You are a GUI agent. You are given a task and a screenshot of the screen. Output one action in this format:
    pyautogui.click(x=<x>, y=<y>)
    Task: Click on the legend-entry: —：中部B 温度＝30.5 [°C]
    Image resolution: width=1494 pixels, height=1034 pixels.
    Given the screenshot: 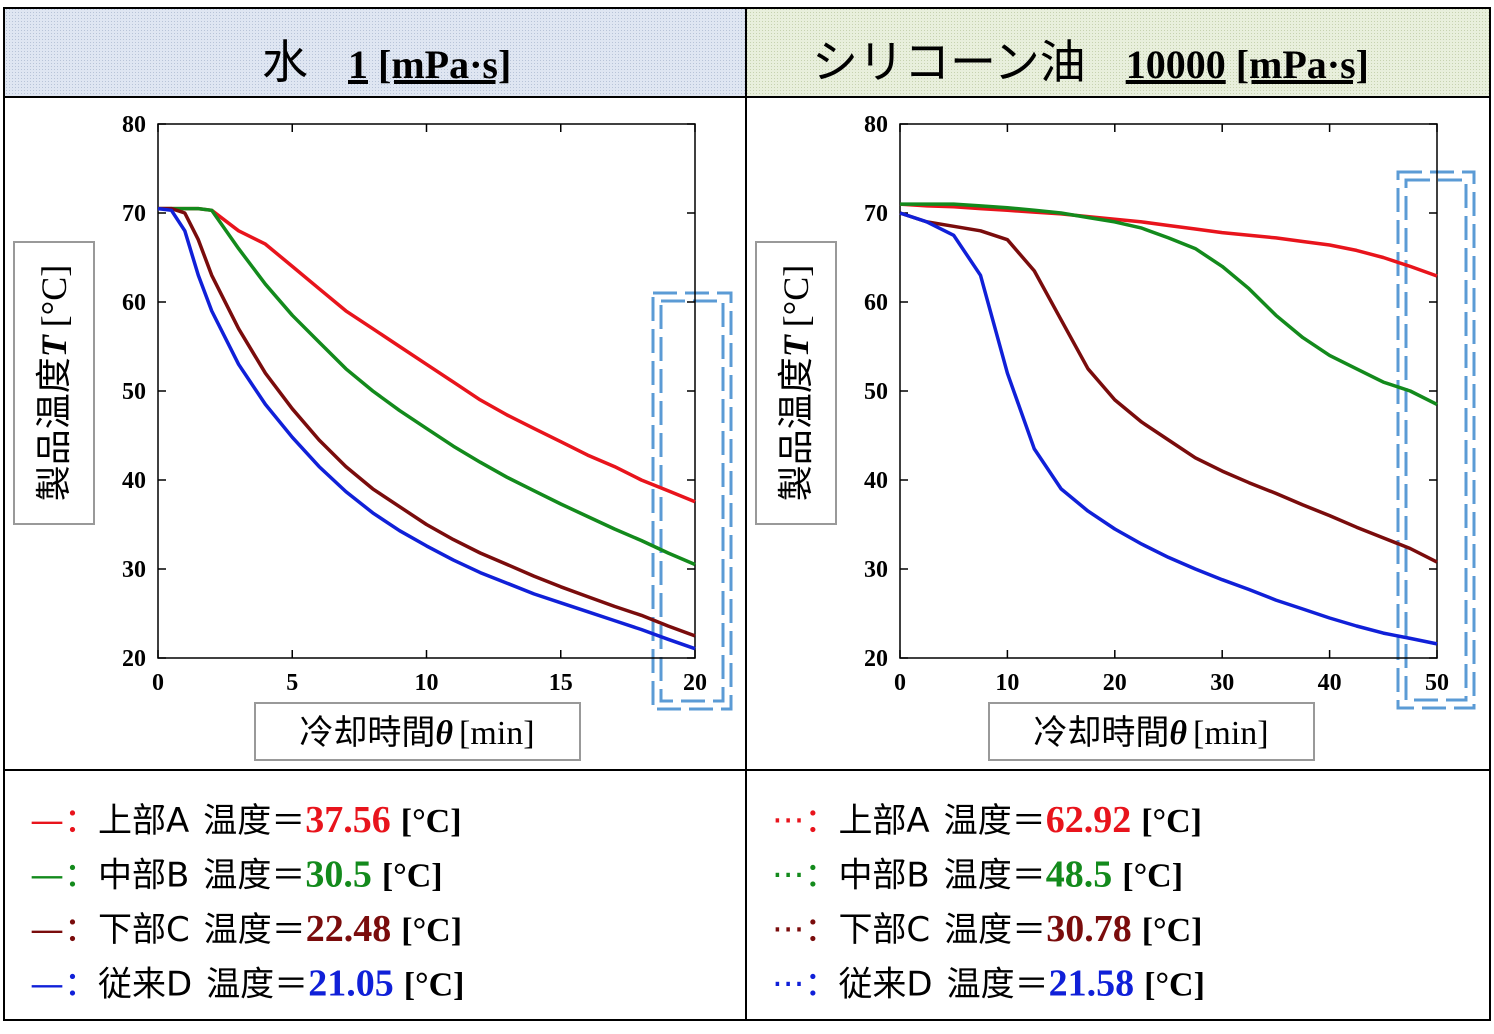 What is the action you would take?
    pyautogui.click(x=236, y=875)
    